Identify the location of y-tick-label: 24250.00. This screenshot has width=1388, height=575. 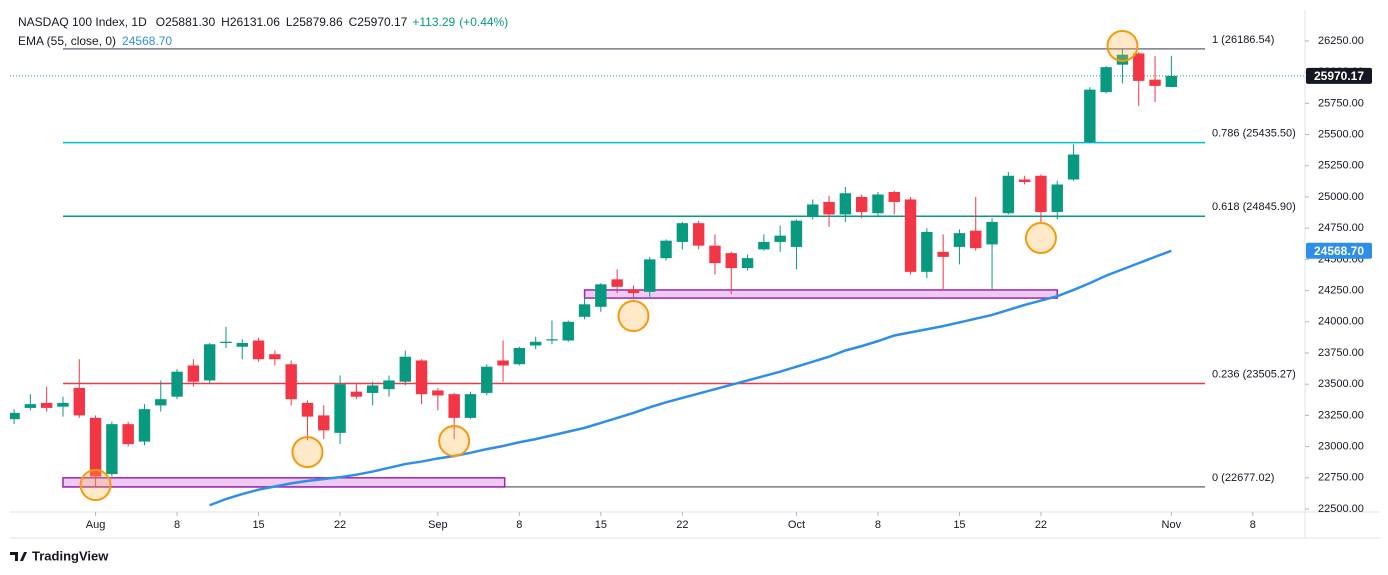
(1341, 290).